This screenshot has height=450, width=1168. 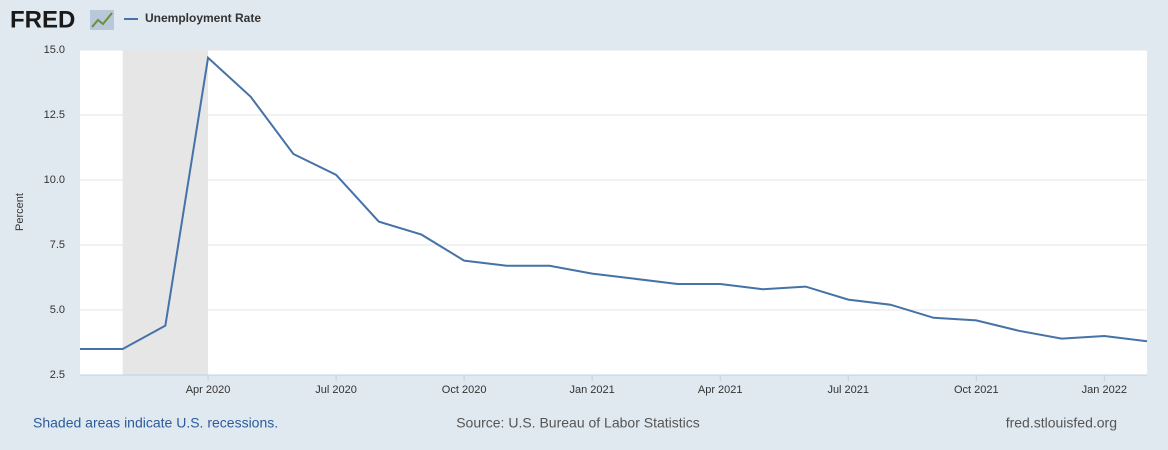 I want to click on x-tick-label: Jan 2022, so click(x=1104, y=390).